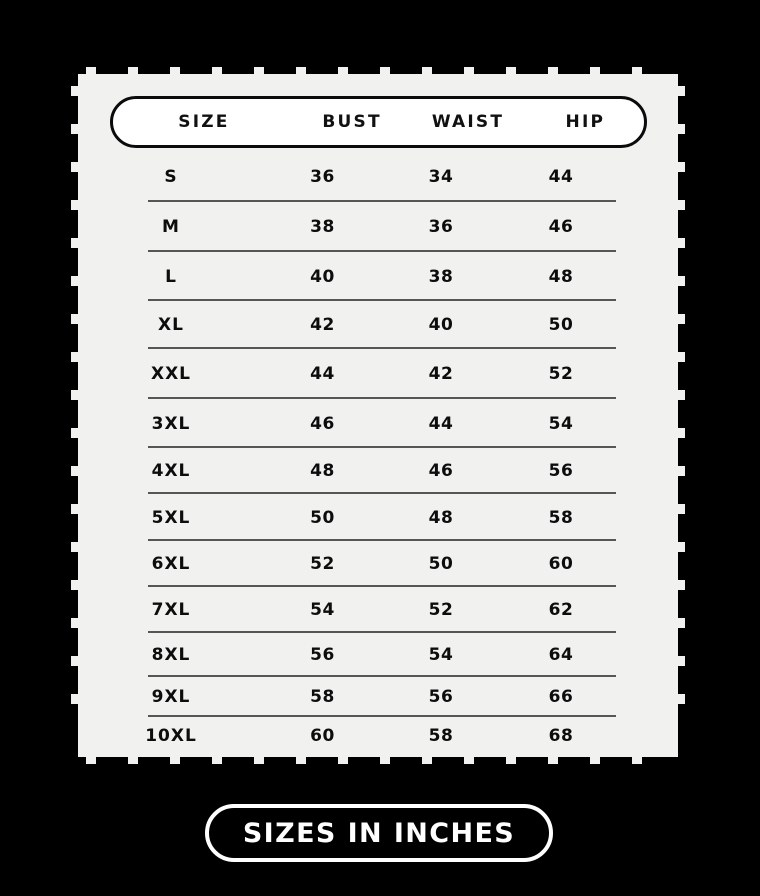 Image resolution: width=760 pixels, height=896 pixels. I want to click on cell-size: 8XL, so click(171, 655).